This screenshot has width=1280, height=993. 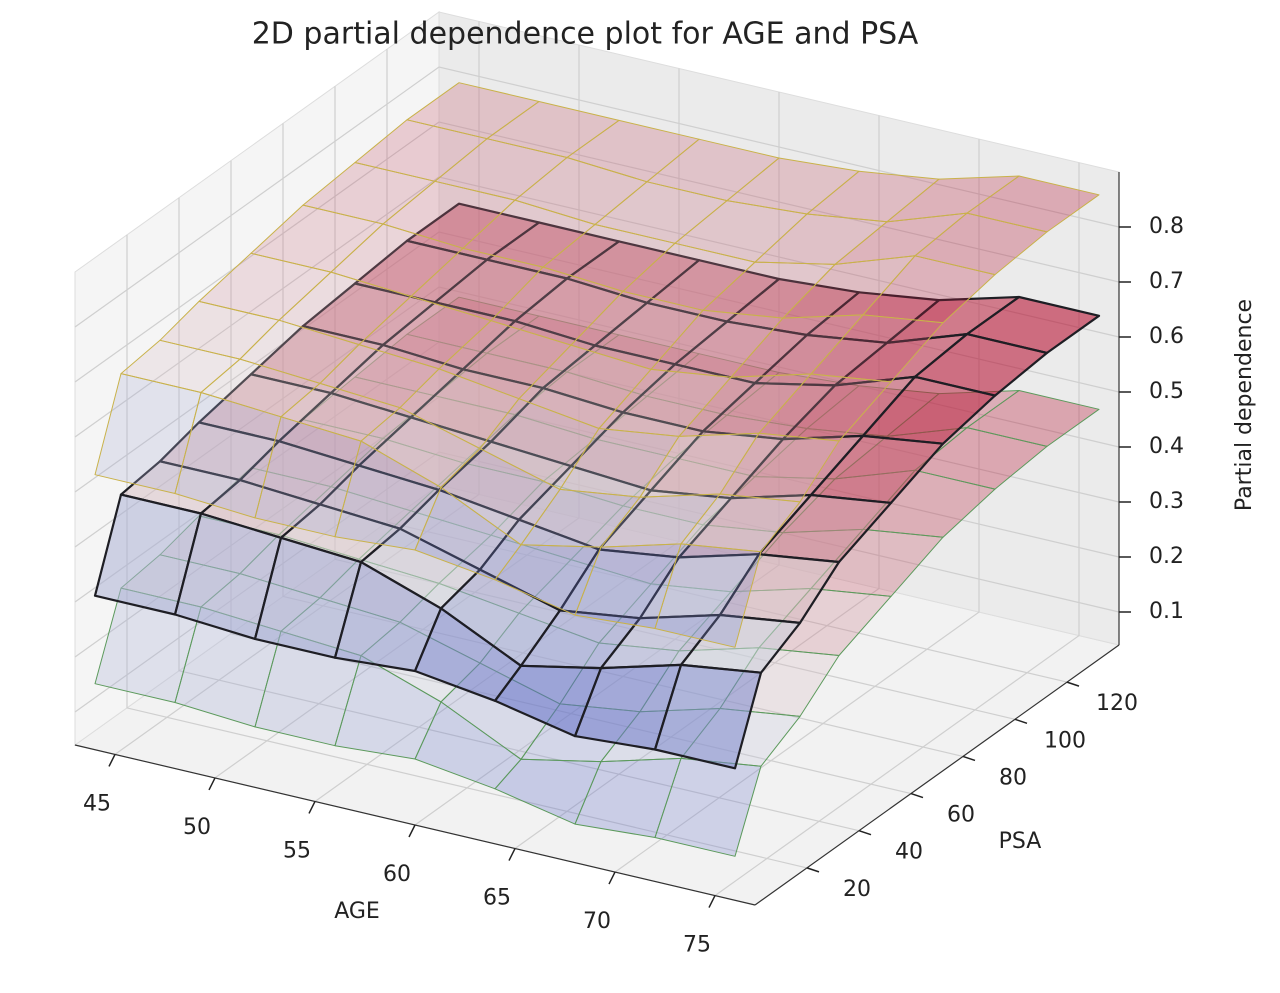 What do you see at coordinates (1166, 226) in the screenshot?
I see `tick-label: 0.8` at bounding box center [1166, 226].